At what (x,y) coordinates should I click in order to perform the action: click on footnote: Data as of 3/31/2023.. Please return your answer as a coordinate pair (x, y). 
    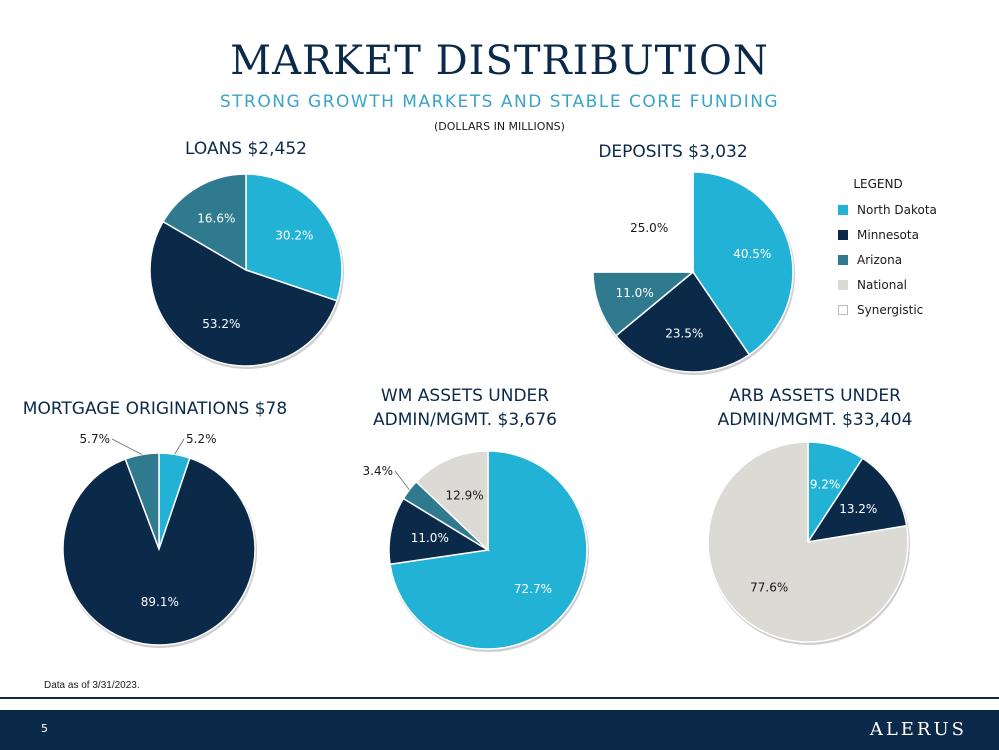
    Looking at the image, I should click on (92, 685).